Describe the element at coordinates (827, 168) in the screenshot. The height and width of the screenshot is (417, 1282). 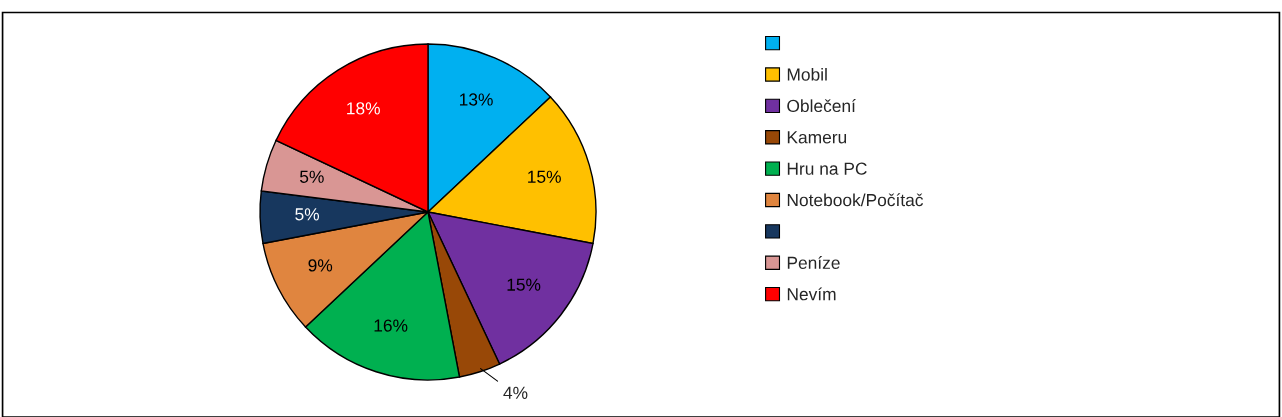
I see `legend-label: Hru na PC` at that location.